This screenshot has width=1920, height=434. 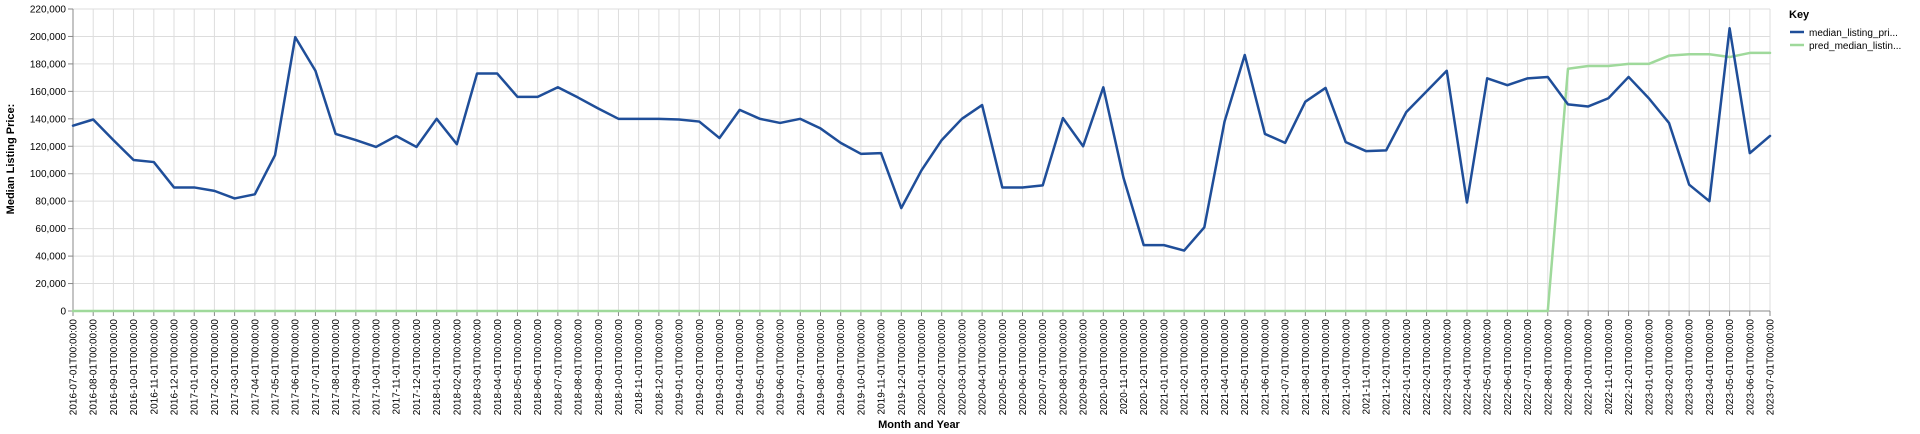 I want to click on x-tick-label: 2018-04-01T00:00:00, so click(x=498, y=367).